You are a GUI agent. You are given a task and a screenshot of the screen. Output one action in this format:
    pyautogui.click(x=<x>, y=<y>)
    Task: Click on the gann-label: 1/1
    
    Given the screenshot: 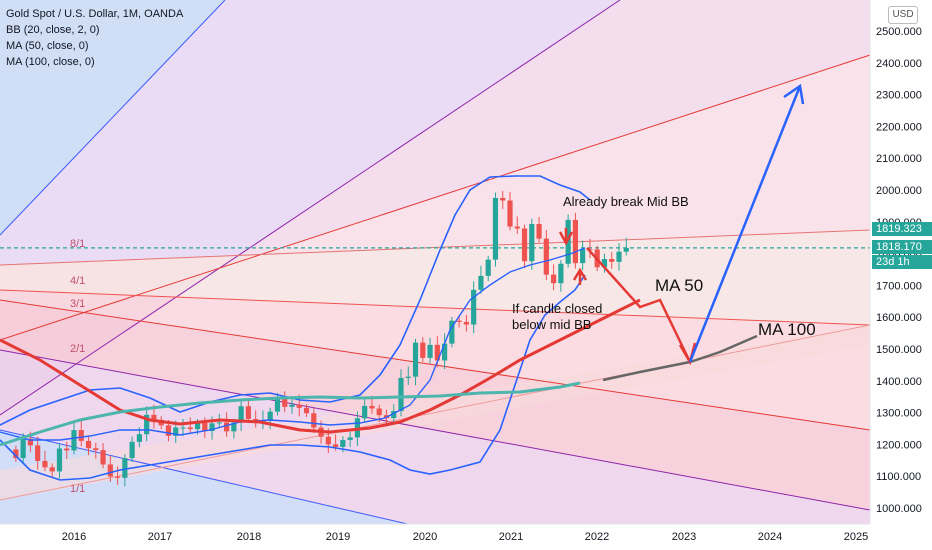 What is the action you would take?
    pyautogui.click(x=77, y=489)
    